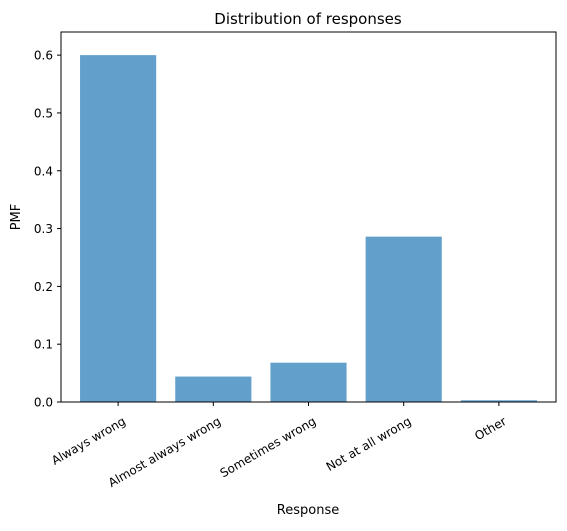 Image resolution: width=567 pixels, height=531 pixels. What do you see at coordinates (490, 428) in the screenshot?
I see `x-tick-label: Other` at bounding box center [490, 428].